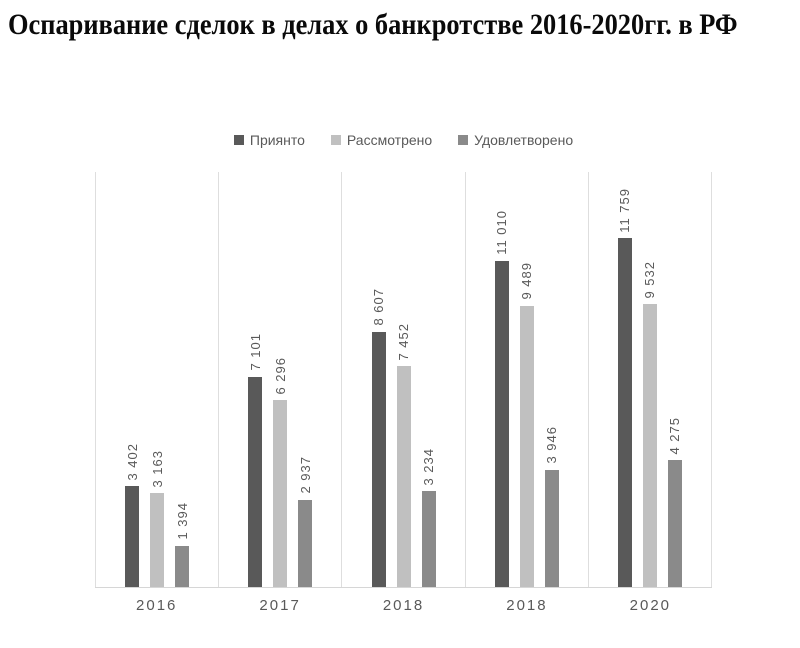 The image size is (800, 648). I want to click on legend-label: Рассмотрено, so click(389, 140).